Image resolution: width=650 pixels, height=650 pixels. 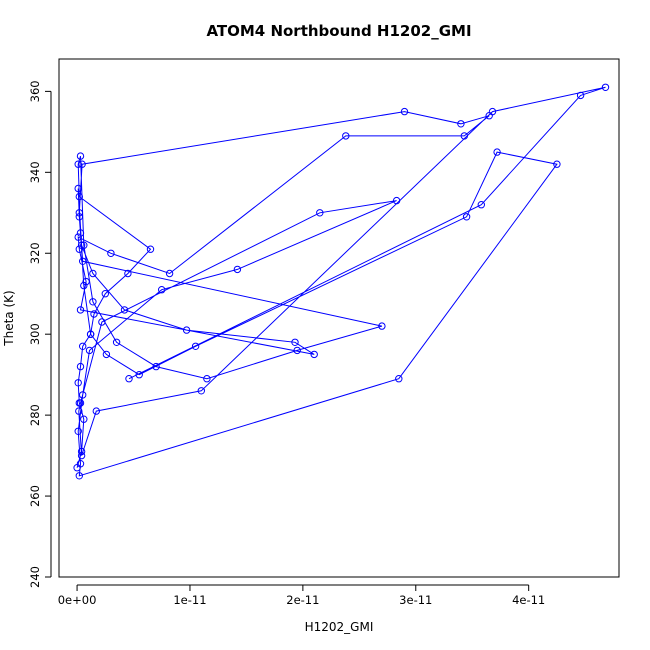 I want to click on y-tick-label: 240, so click(x=35, y=577).